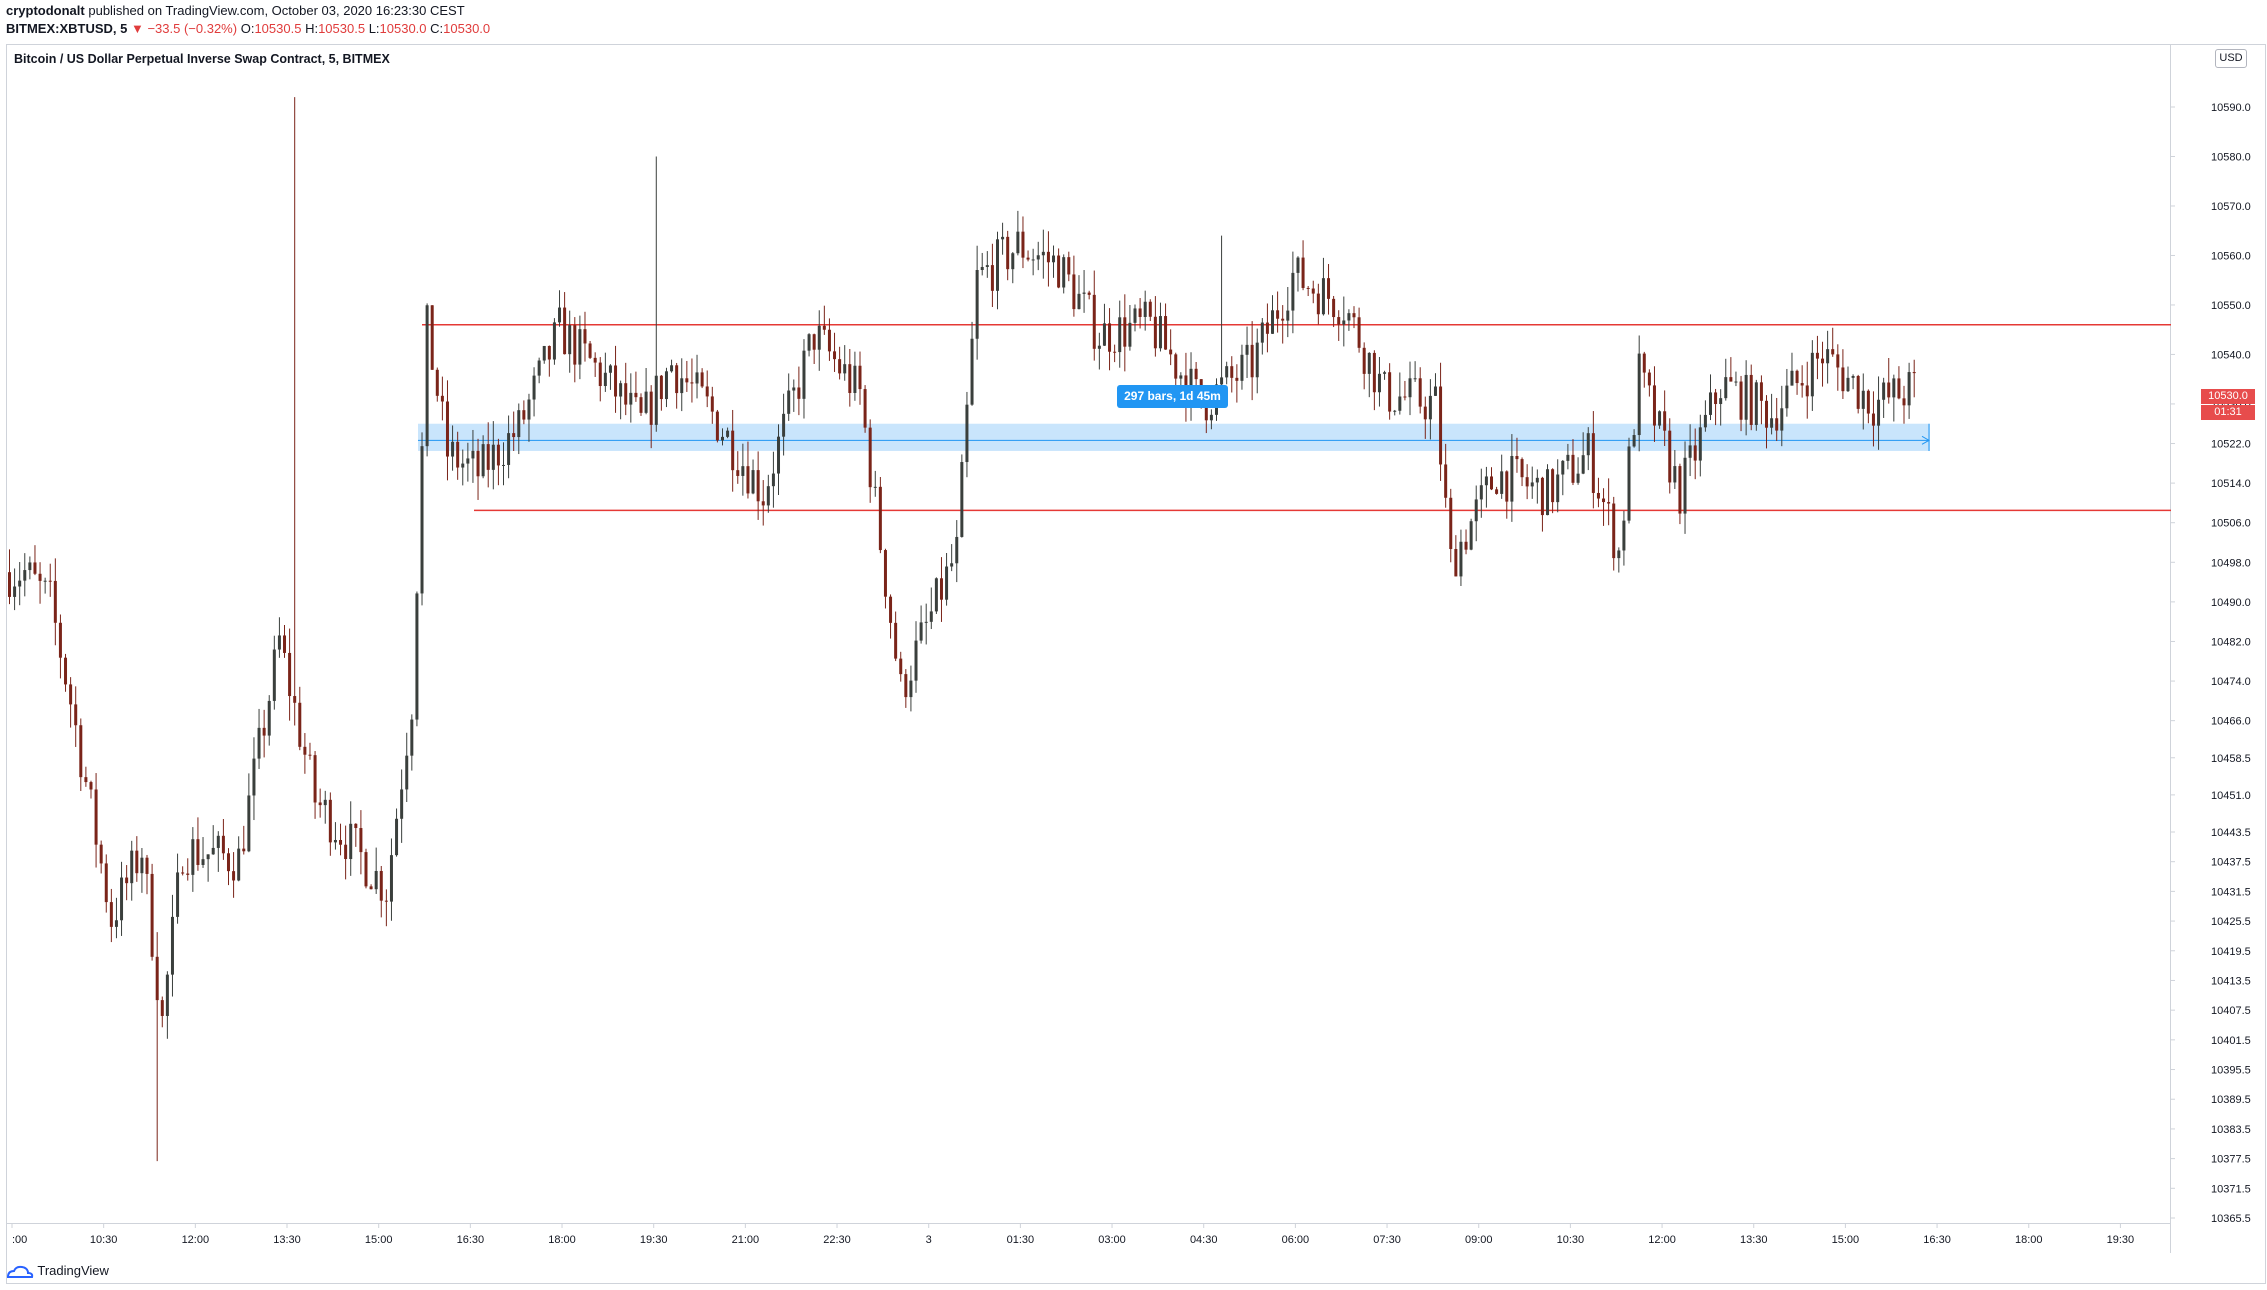 This screenshot has height=1290, width=2267. Describe the element at coordinates (2231, 1011) in the screenshot. I see `y-tick-label: 10407.5` at that location.